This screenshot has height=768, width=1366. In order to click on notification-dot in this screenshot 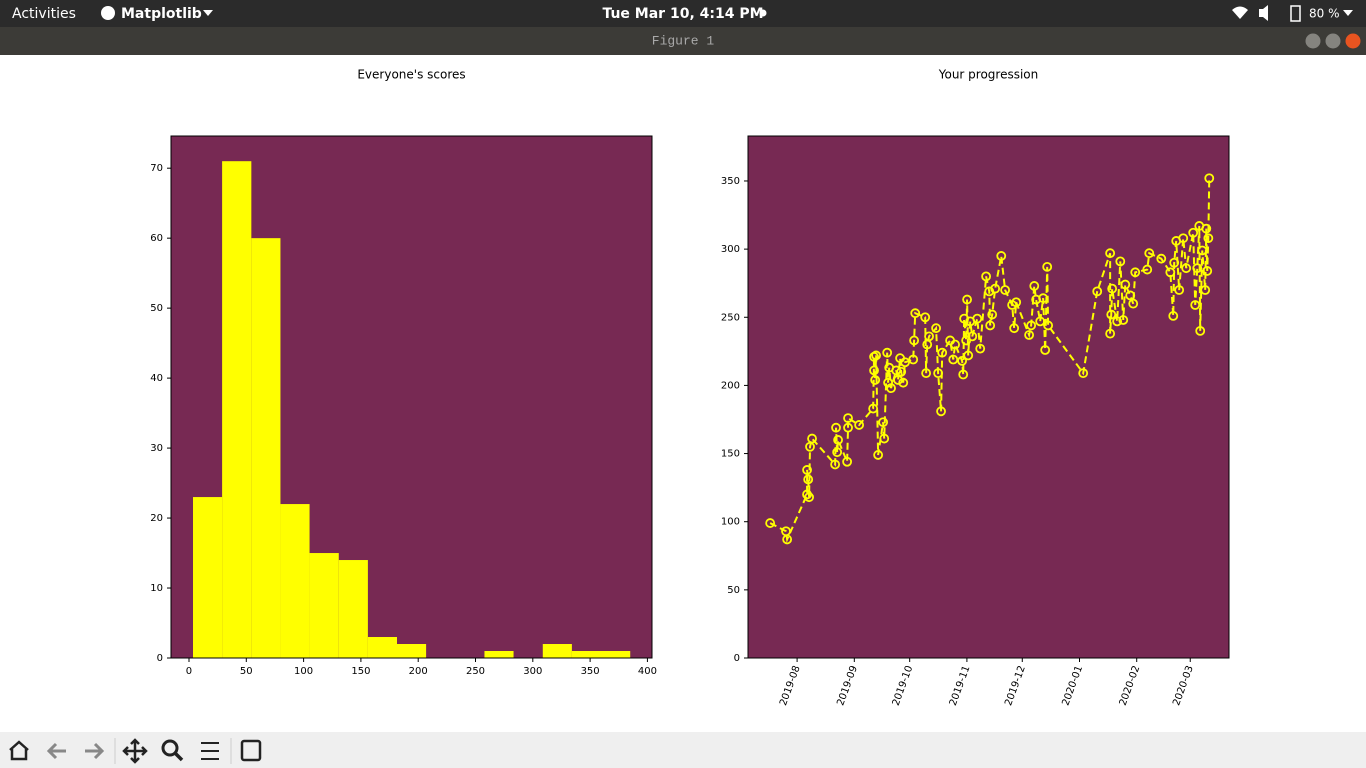, I will do `click(763, 13)`.